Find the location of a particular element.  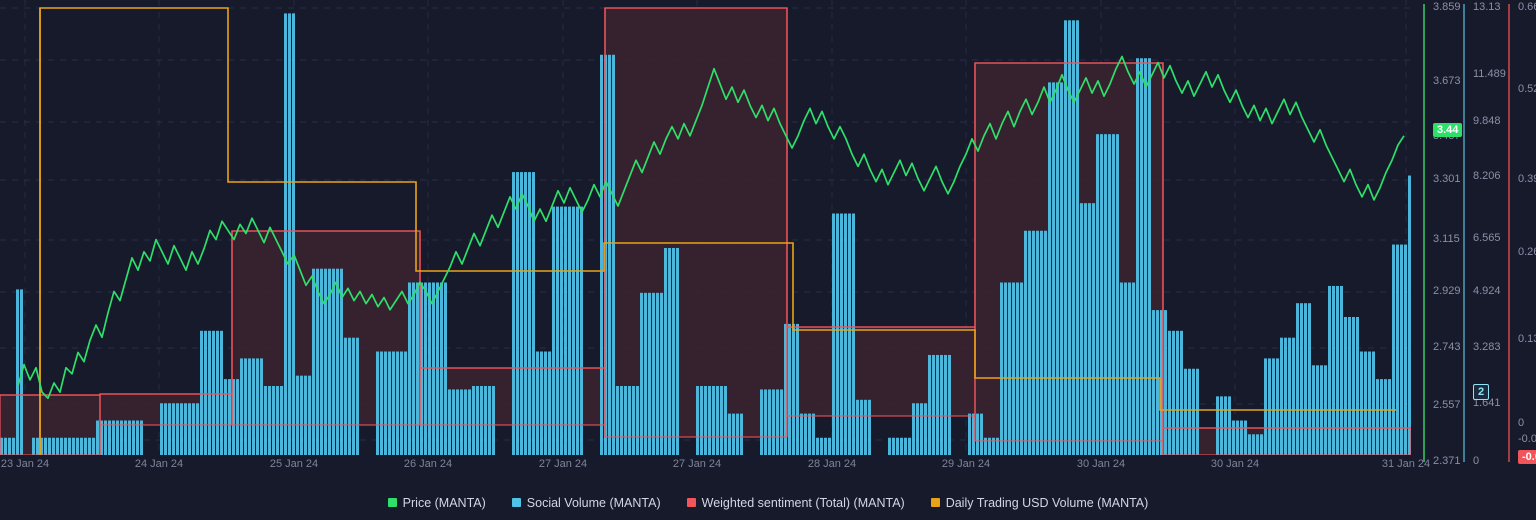

x-axis-tick: 23 Jan 24 is located at coordinates (25, 464).